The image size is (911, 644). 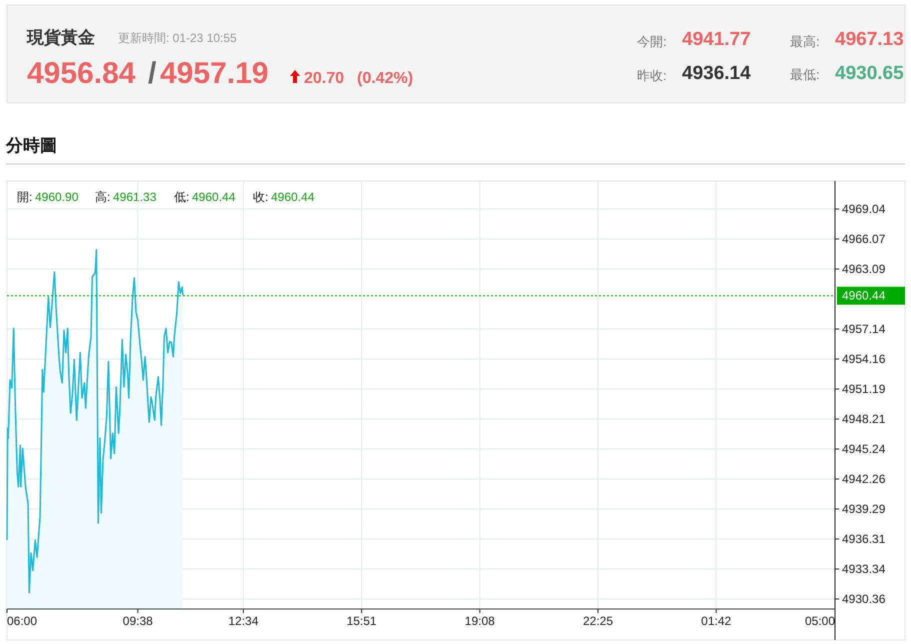 I want to click on annotation: 高:, so click(x=102, y=197).